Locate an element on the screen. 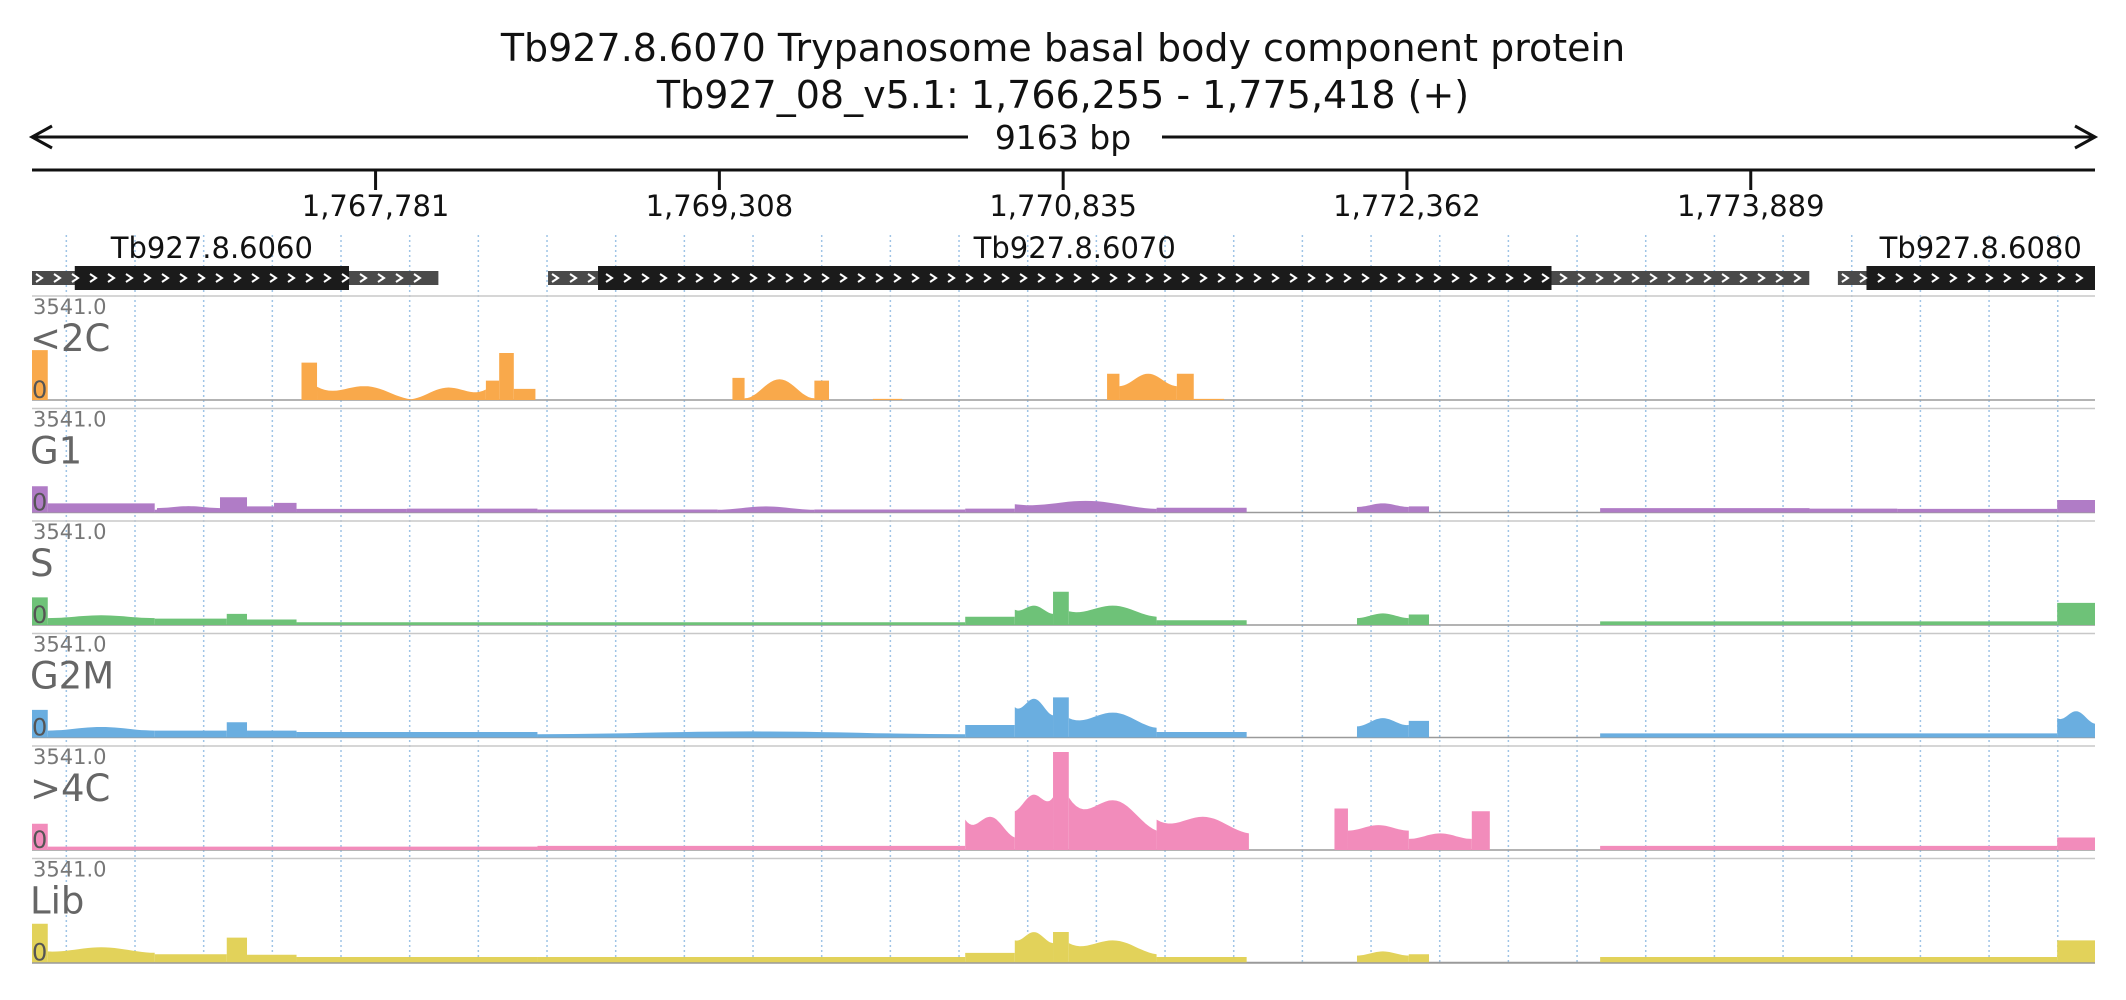  span-label: 9163 bp is located at coordinates (1063, 137).